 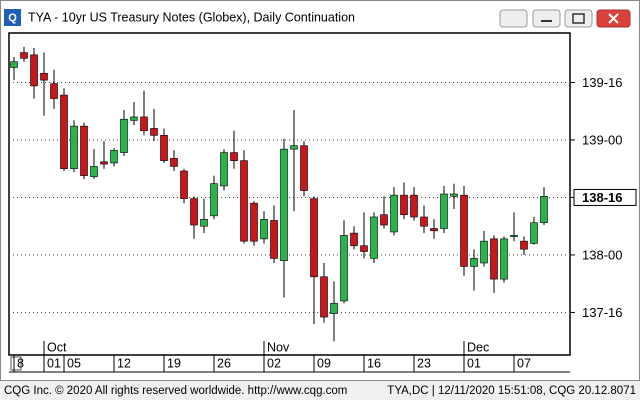 I want to click on current-price-box, so click(x=605, y=197).